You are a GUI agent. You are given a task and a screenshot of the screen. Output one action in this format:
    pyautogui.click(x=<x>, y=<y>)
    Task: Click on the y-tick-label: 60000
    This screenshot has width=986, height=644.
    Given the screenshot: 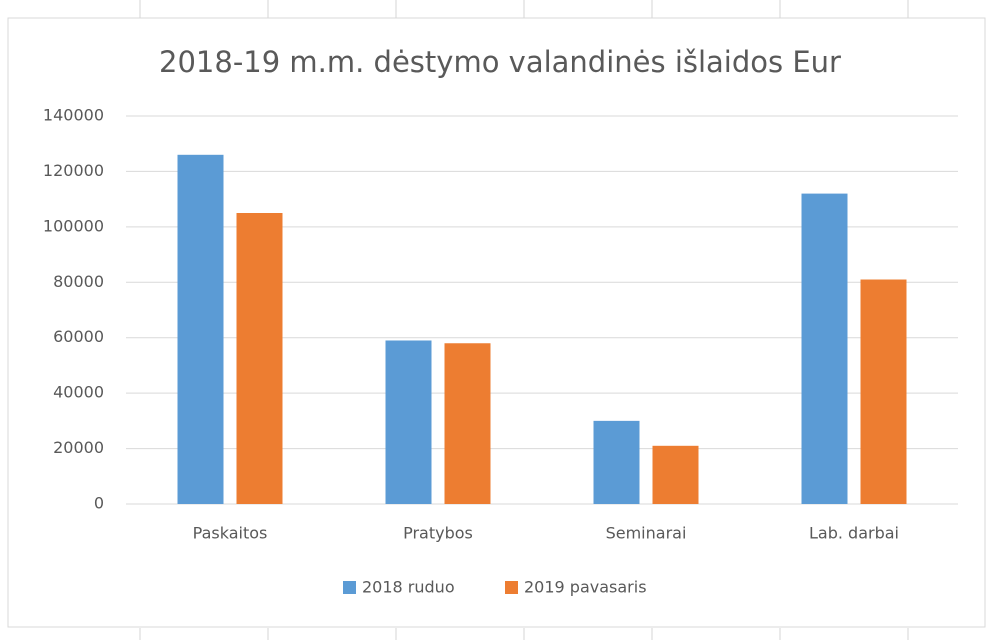 What is the action you would take?
    pyautogui.click(x=78, y=336)
    